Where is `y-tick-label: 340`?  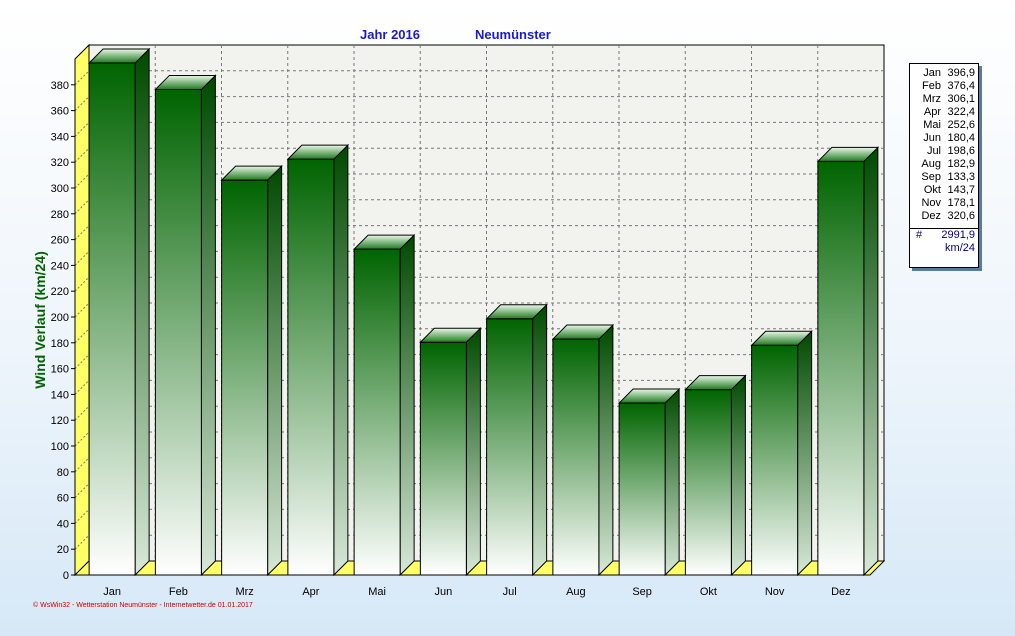 y-tick-label: 340 is located at coordinates (60, 137).